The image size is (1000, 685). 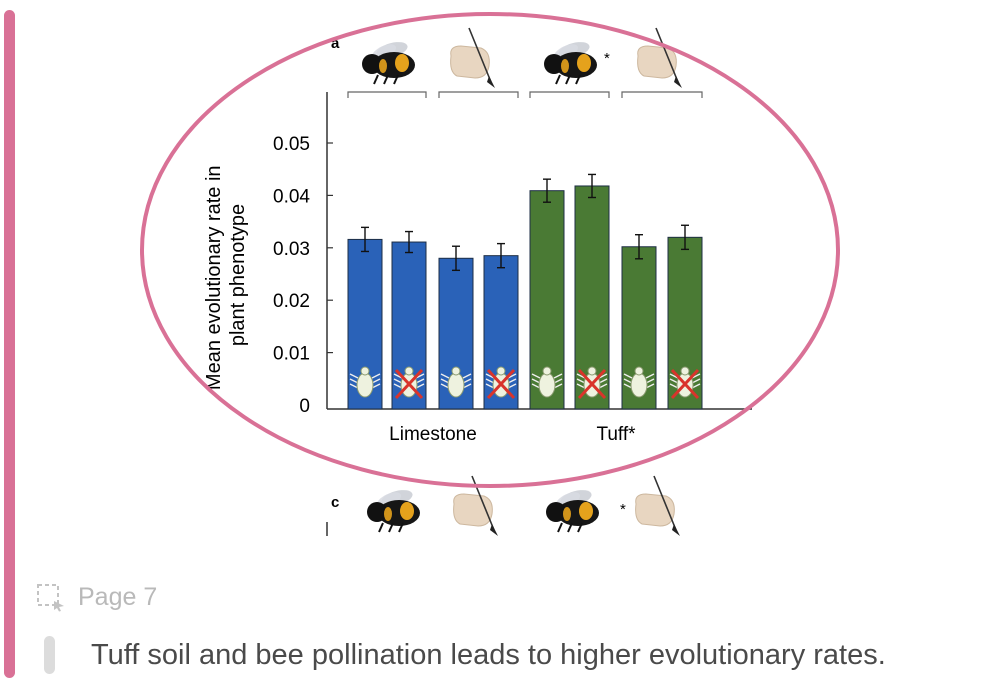 I want to click on annotation-margin-bar, so click(x=9, y=344).